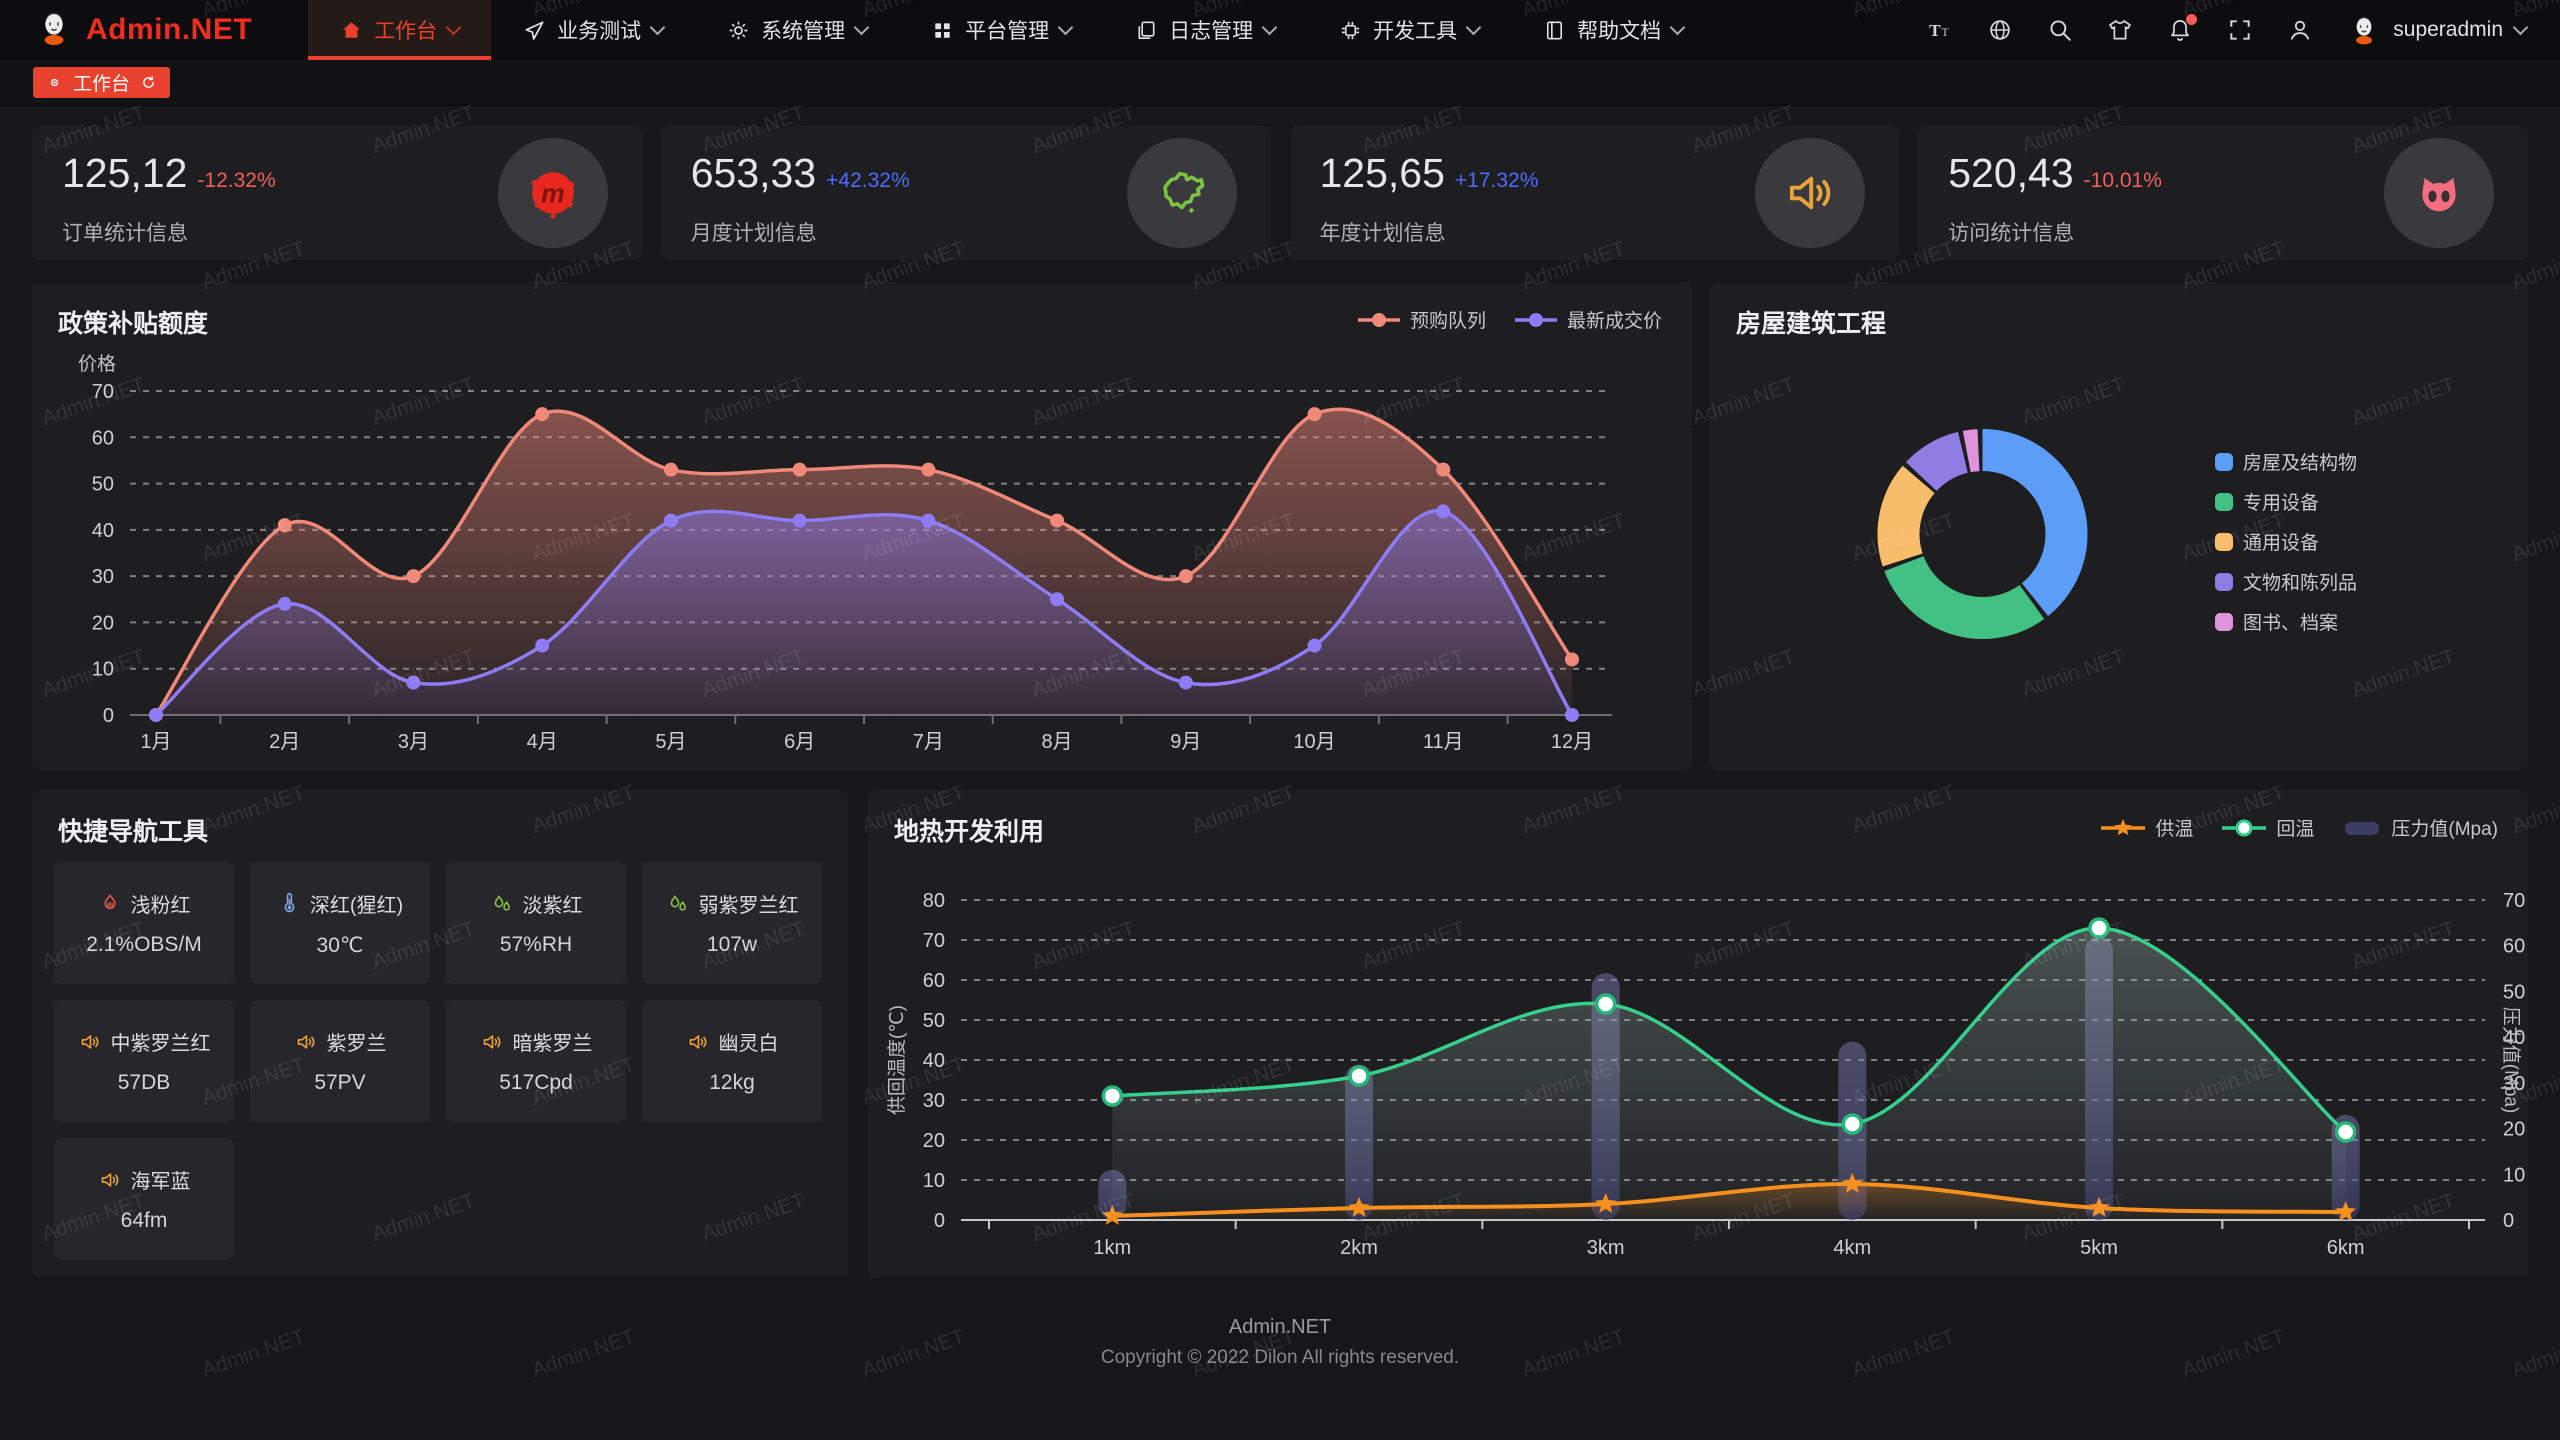 The width and height of the screenshot is (2560, 1440). Describe the element at coordinates (2448, 29) in the screenshot. I see `username: superadmin` at that location.